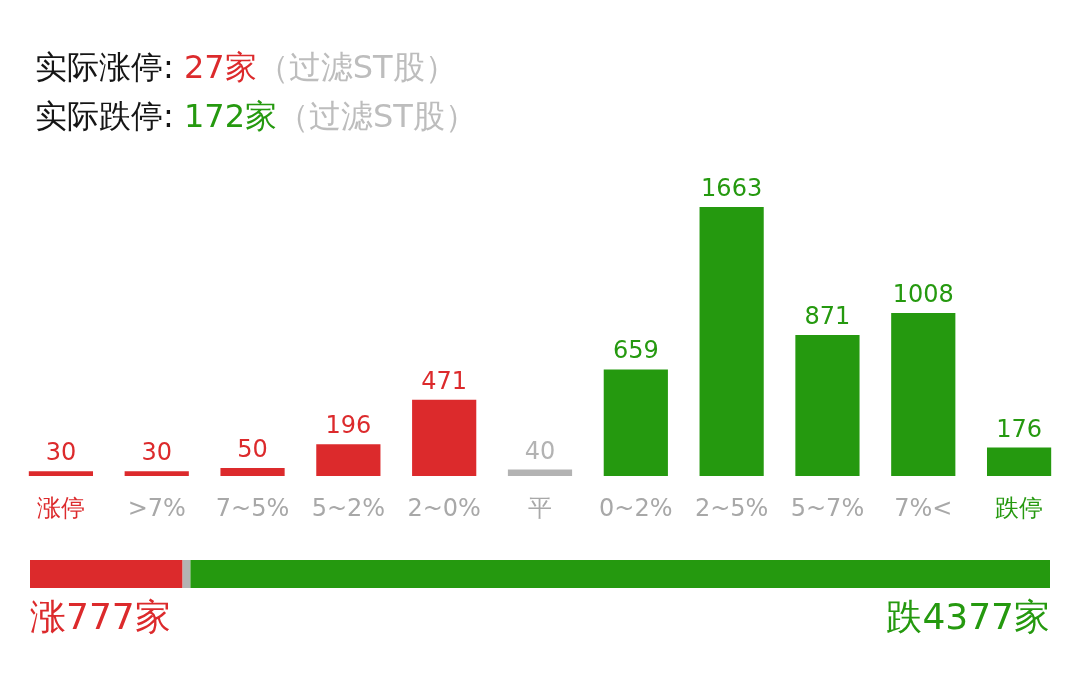 The width and height of the screenshot is (1080, 684). I want to click on chart-title: 实际涨停: 27家（过滤ST股）, so click(246, 67).